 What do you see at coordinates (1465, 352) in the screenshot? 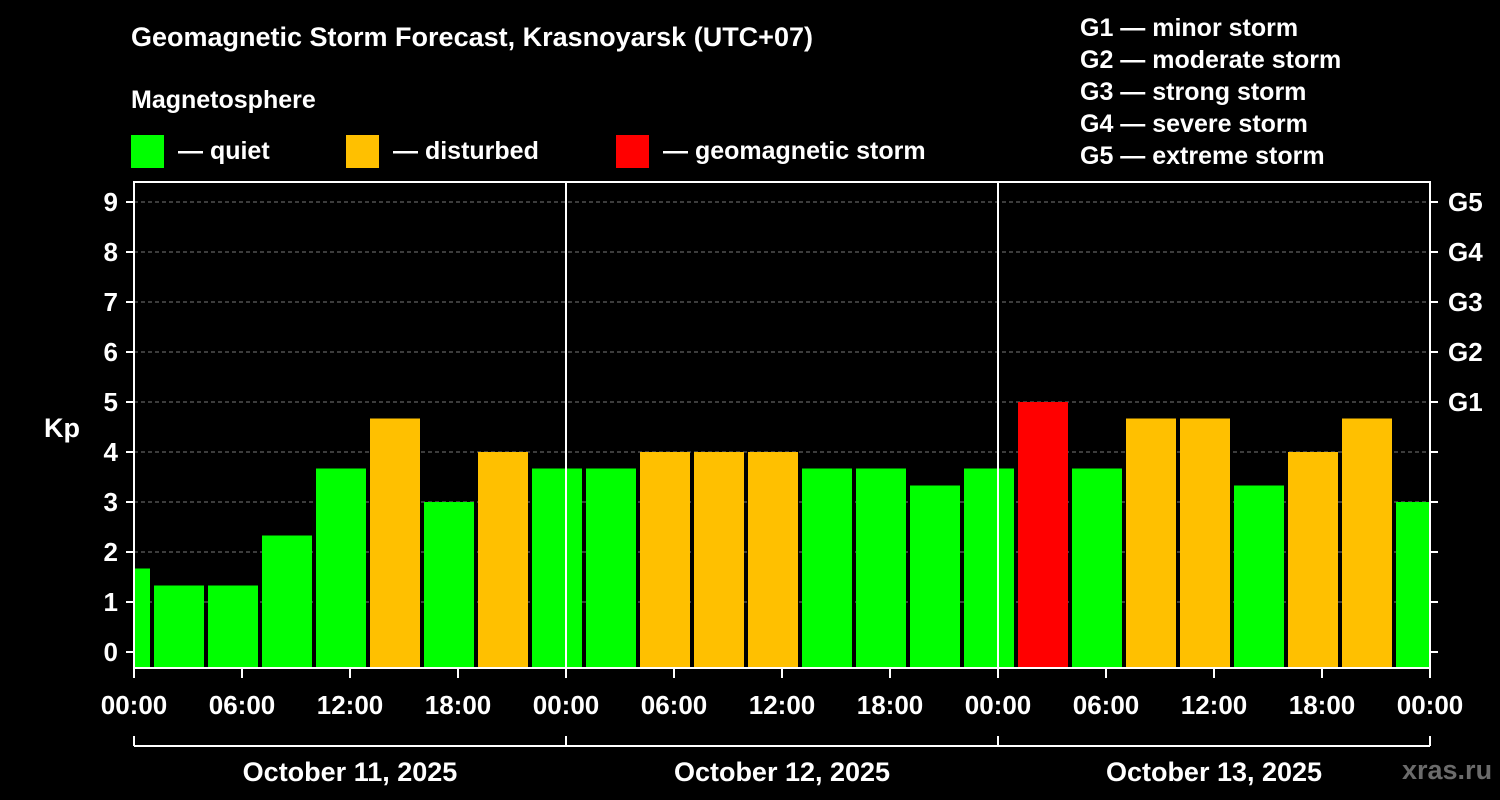
I see `g-scale-label: G2` at bounding box center [1465, 352].